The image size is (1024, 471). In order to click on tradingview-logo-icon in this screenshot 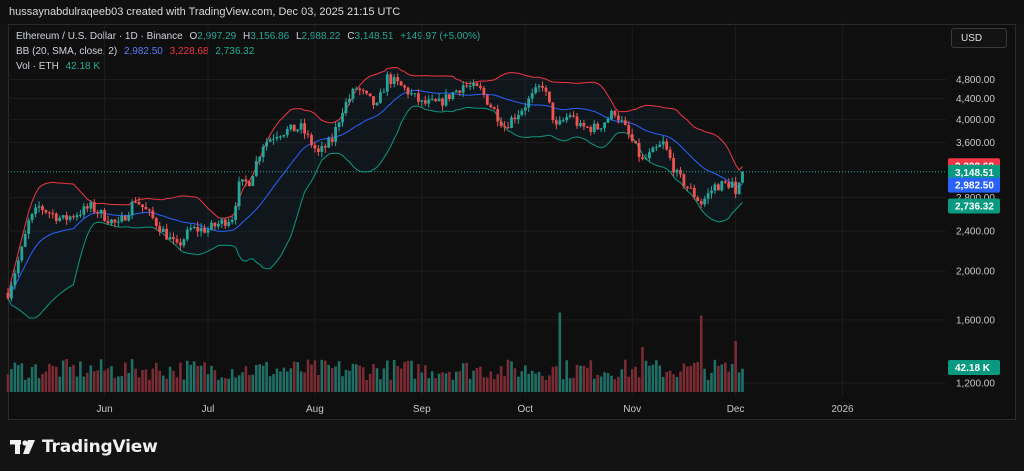, I will do `click(22, 447)`.